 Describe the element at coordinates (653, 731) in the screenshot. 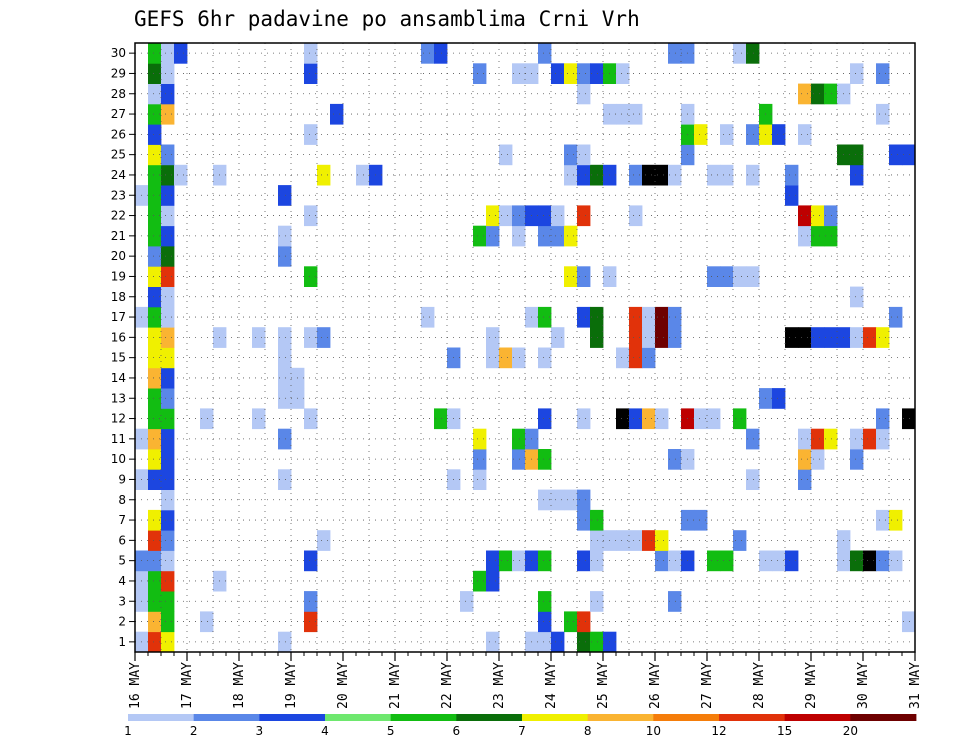

I see `colorbar-label: 10` at that location.